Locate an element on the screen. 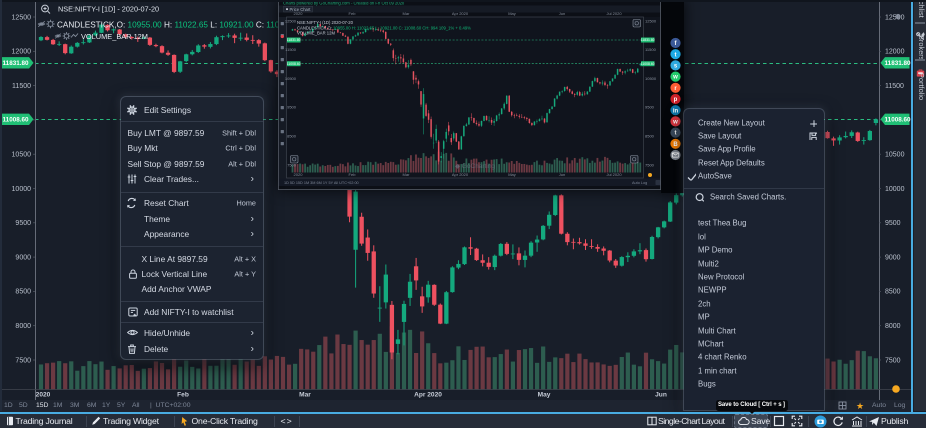  svg-text: NSE:NIFTY-I (1D) 2020-07-20 is located at coordinates (325, 22).